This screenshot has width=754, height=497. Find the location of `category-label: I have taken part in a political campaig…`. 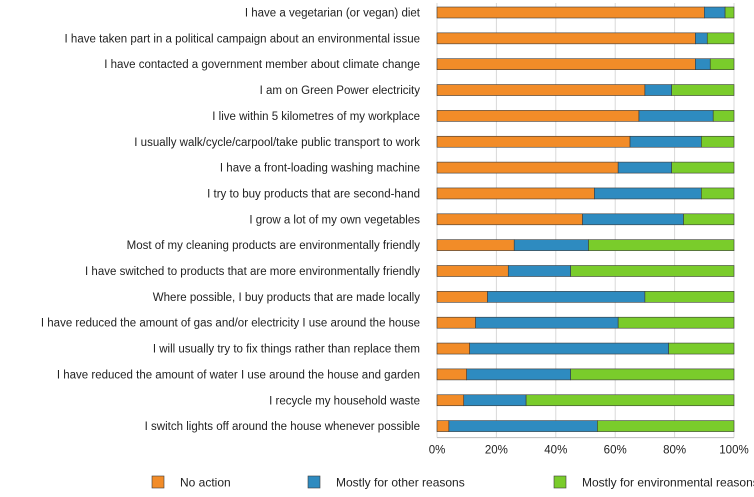

category-label: I have taken part in a political campaig… is located at coordinates (242, 39).